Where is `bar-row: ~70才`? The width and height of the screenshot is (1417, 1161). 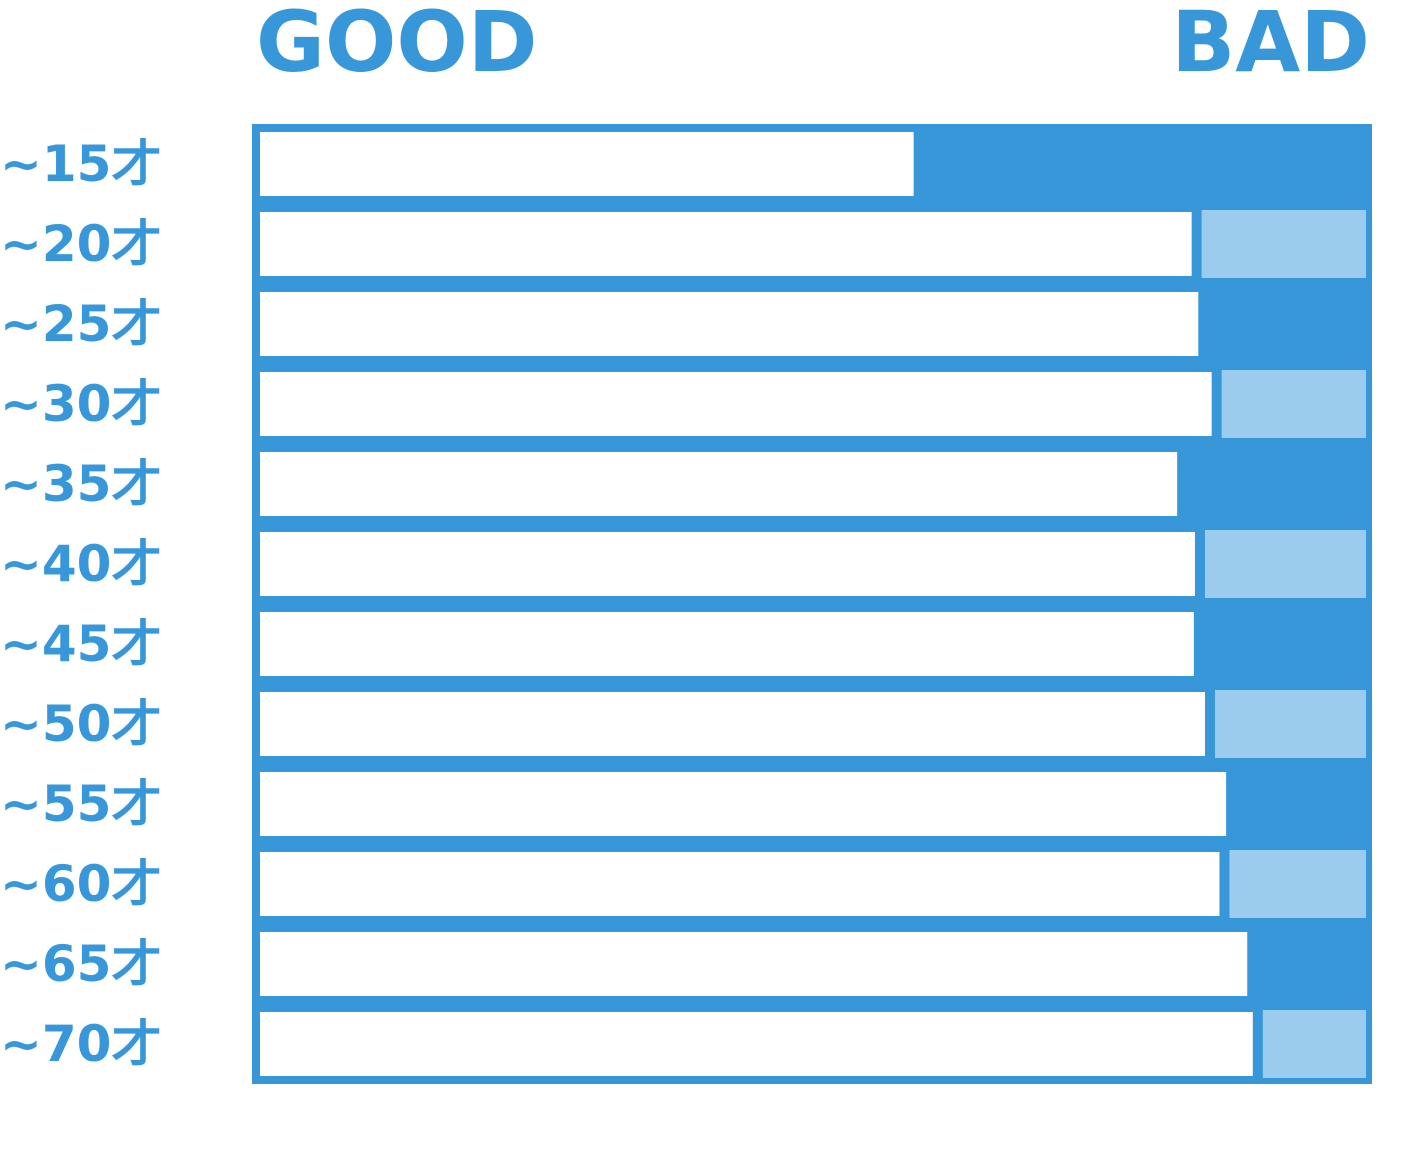
bar-row: ~70才 is located at coordinates (686, 1044).